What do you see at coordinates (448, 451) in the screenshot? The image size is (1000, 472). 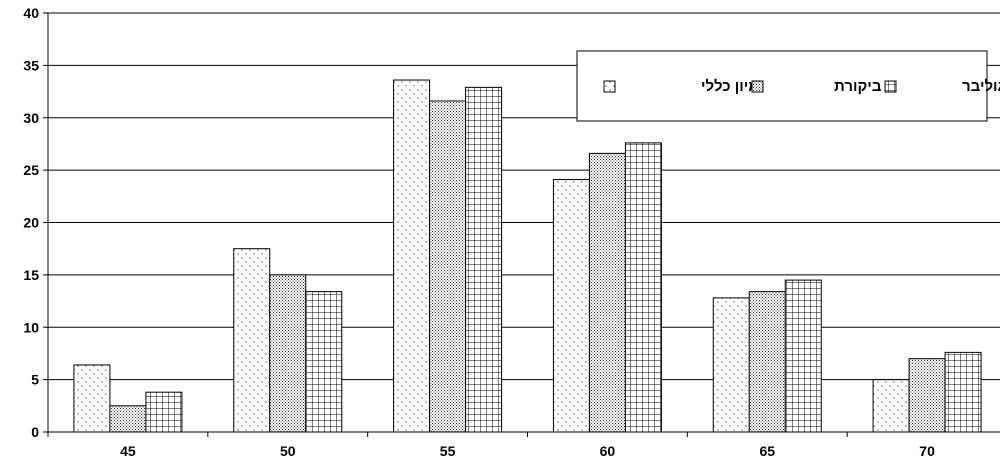 I see `x-tick-label: 55` at bounding box center [448, 451].